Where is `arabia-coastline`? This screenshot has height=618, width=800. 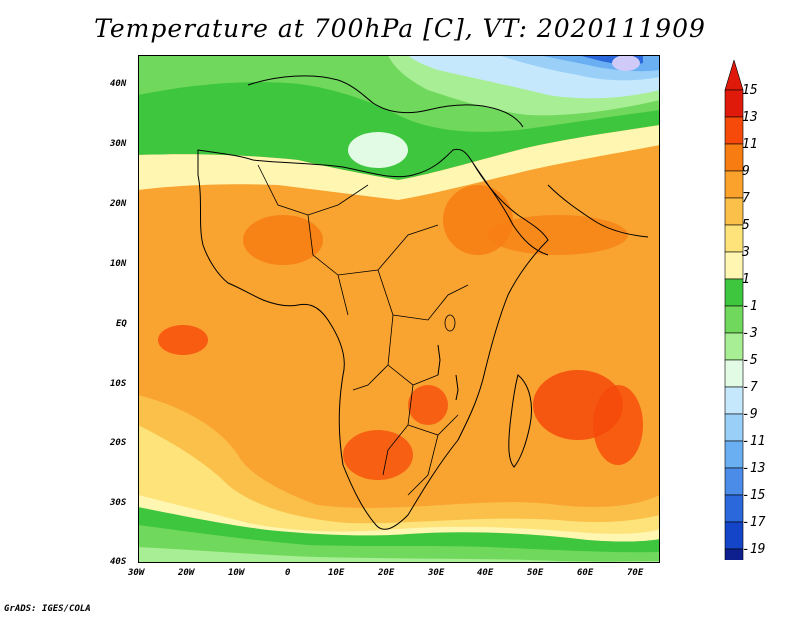 arabia-coastline is located at coordinates (598, 211).